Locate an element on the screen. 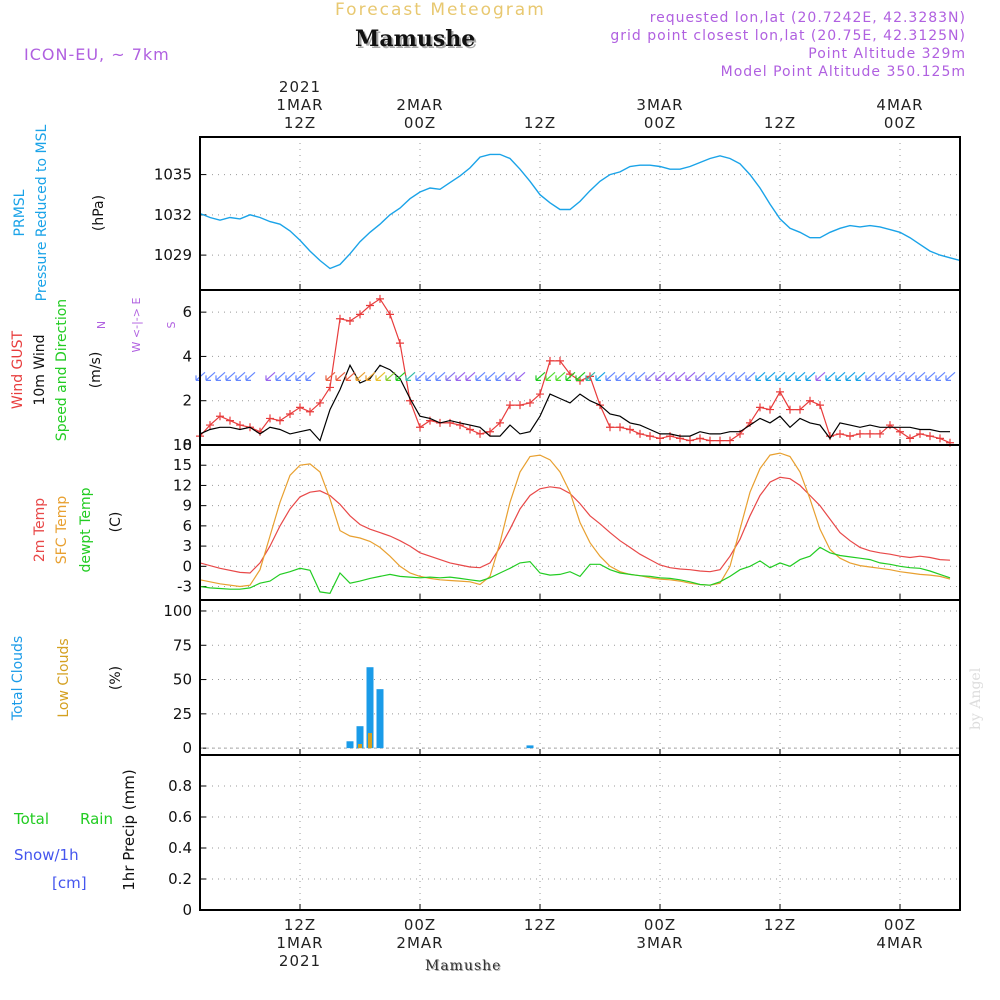 The width and height of the screenshot is (1000, 1000). bottom-axis-label: 1MAR is located at coordinates (299, 943).